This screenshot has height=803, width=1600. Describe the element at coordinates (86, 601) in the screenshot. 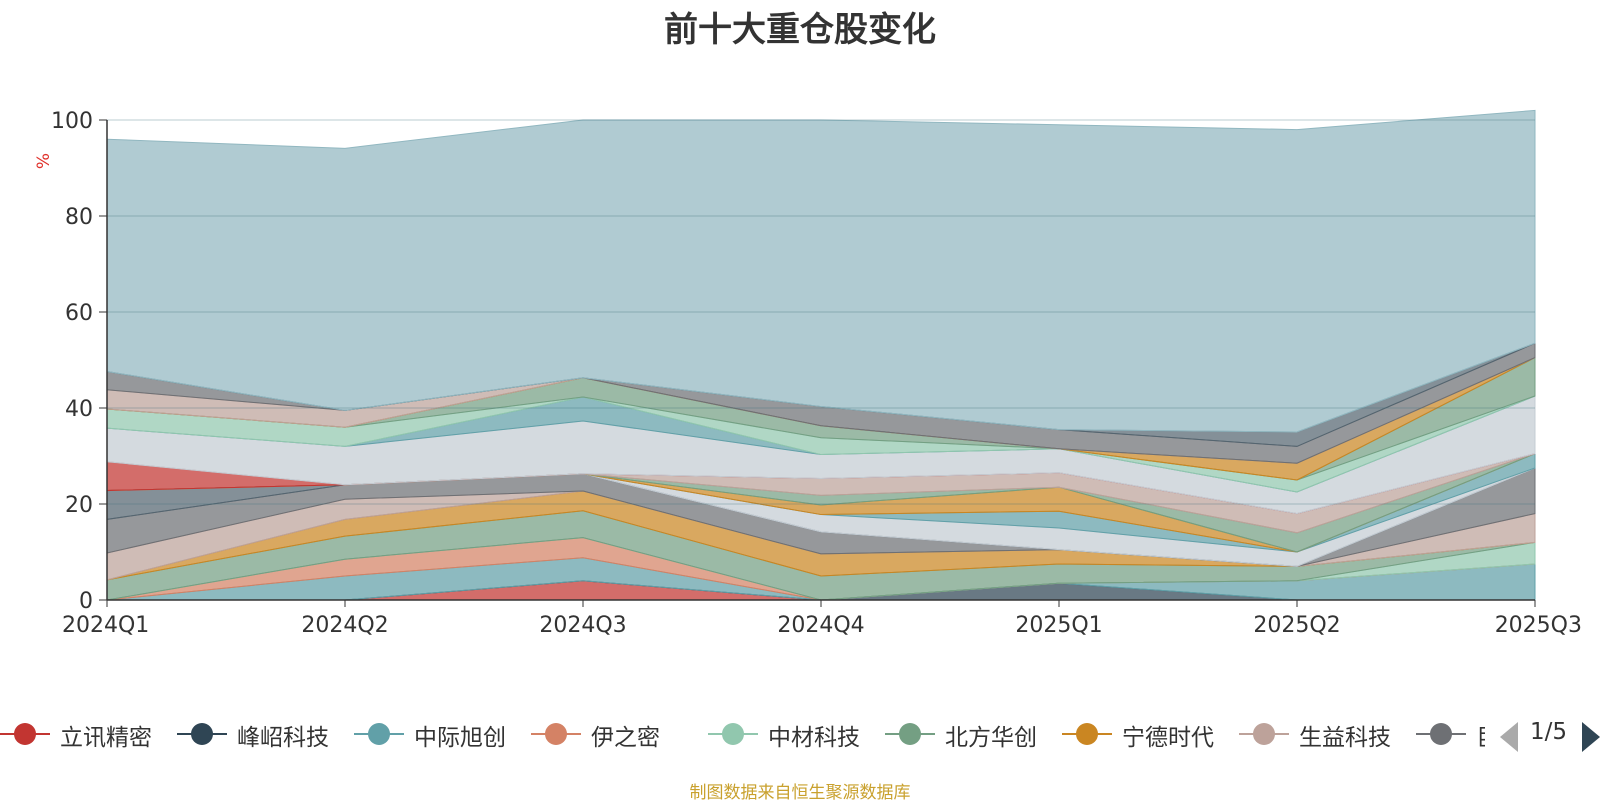

I see `y-tick-label: 0` at that location.